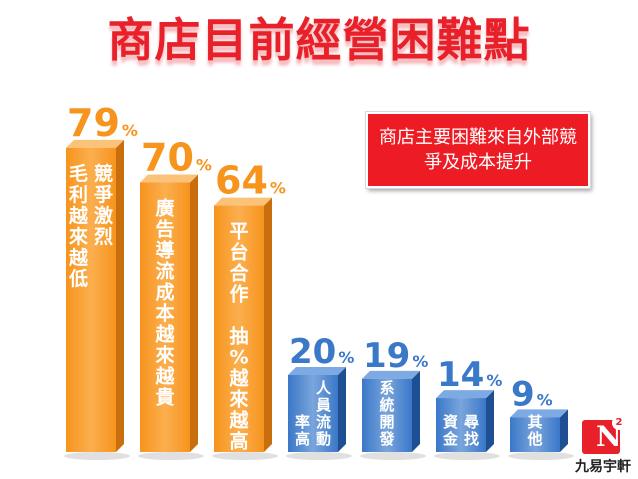 This screenshot has height=479, width=638. Describe the element at coordinates (250, 181) in the screenshot. I see `data-label: 64%` at that location.